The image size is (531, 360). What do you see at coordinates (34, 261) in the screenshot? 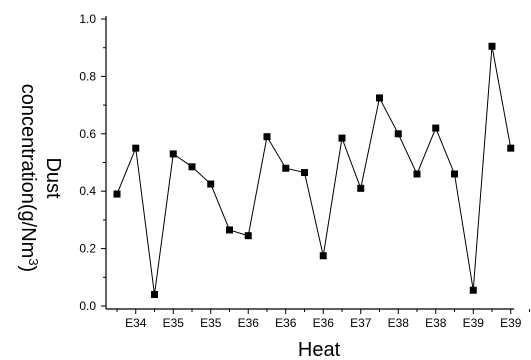
I see `y-axis-title-superscript: 3` at bounding box center [34, 261].